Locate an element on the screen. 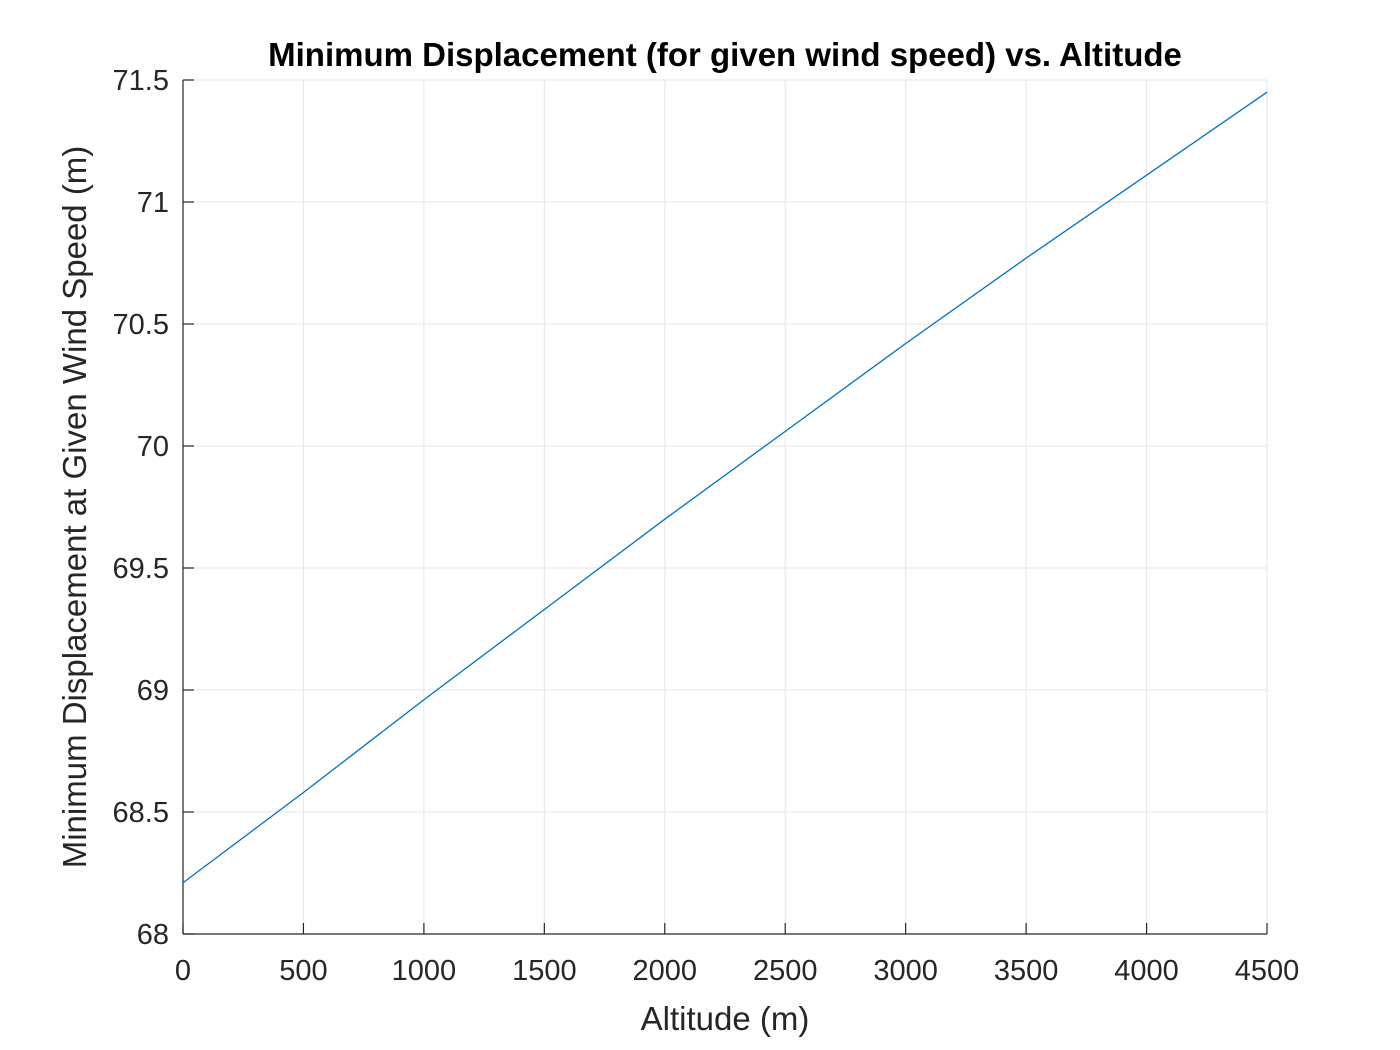  x-tick-label: 500 is located at coordinates (303, 971).